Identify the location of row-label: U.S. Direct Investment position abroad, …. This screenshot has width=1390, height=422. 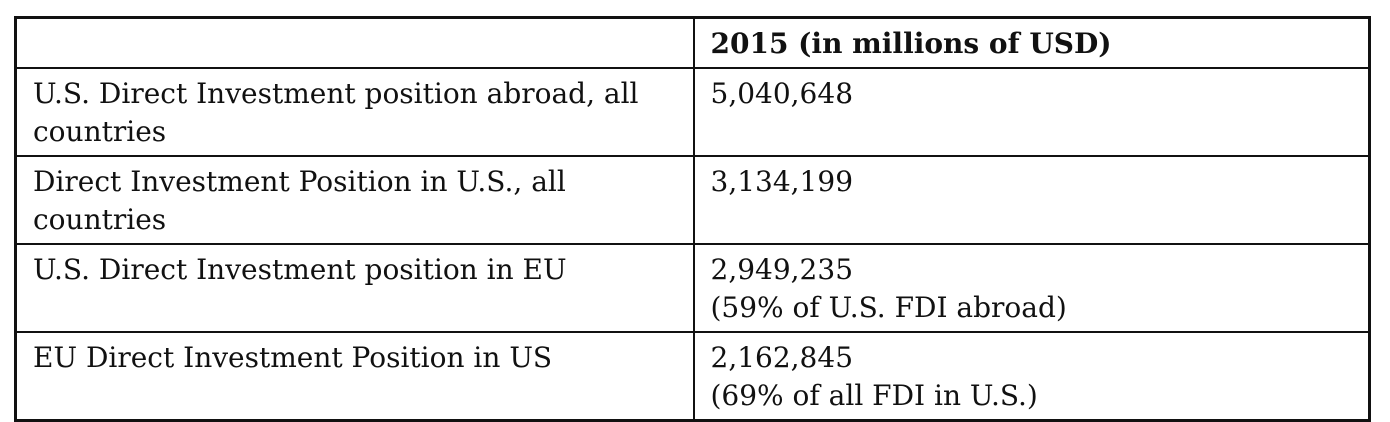
(354, 112).